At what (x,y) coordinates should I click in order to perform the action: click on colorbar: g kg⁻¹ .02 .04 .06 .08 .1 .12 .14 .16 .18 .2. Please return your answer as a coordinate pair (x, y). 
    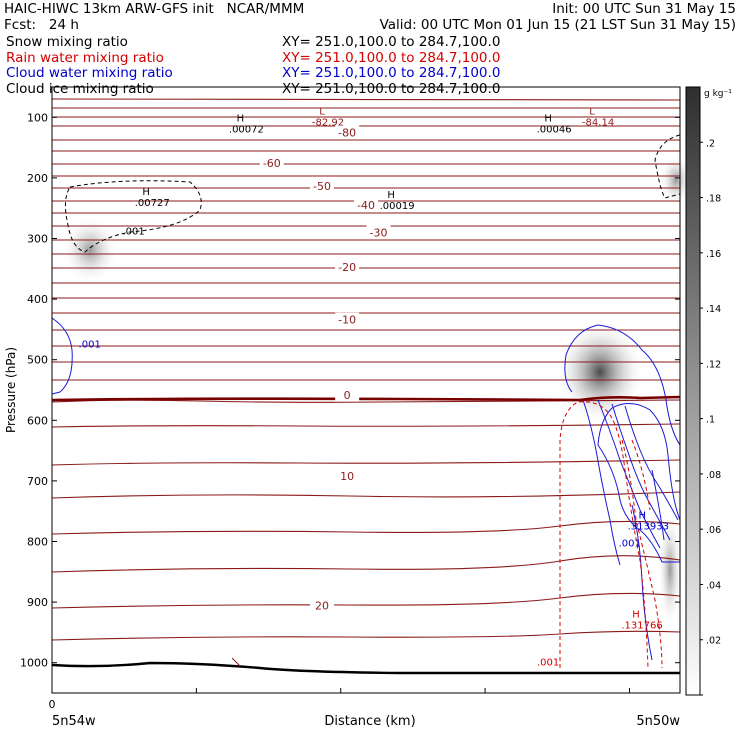
    Looking at the image, I should click on (708, 391).